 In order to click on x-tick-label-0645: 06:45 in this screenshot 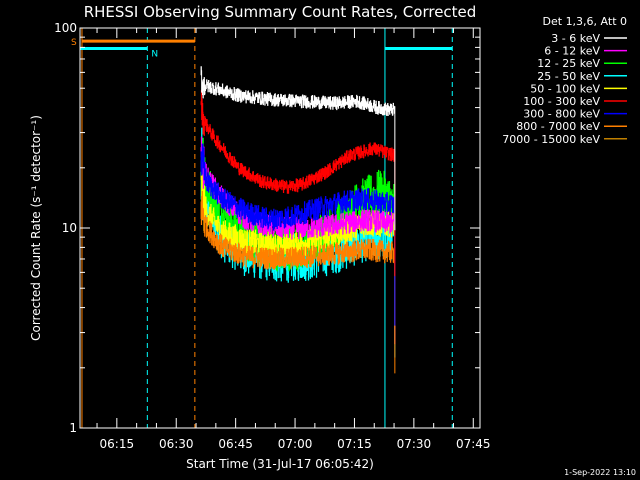, I will do `click(235, 444)`.